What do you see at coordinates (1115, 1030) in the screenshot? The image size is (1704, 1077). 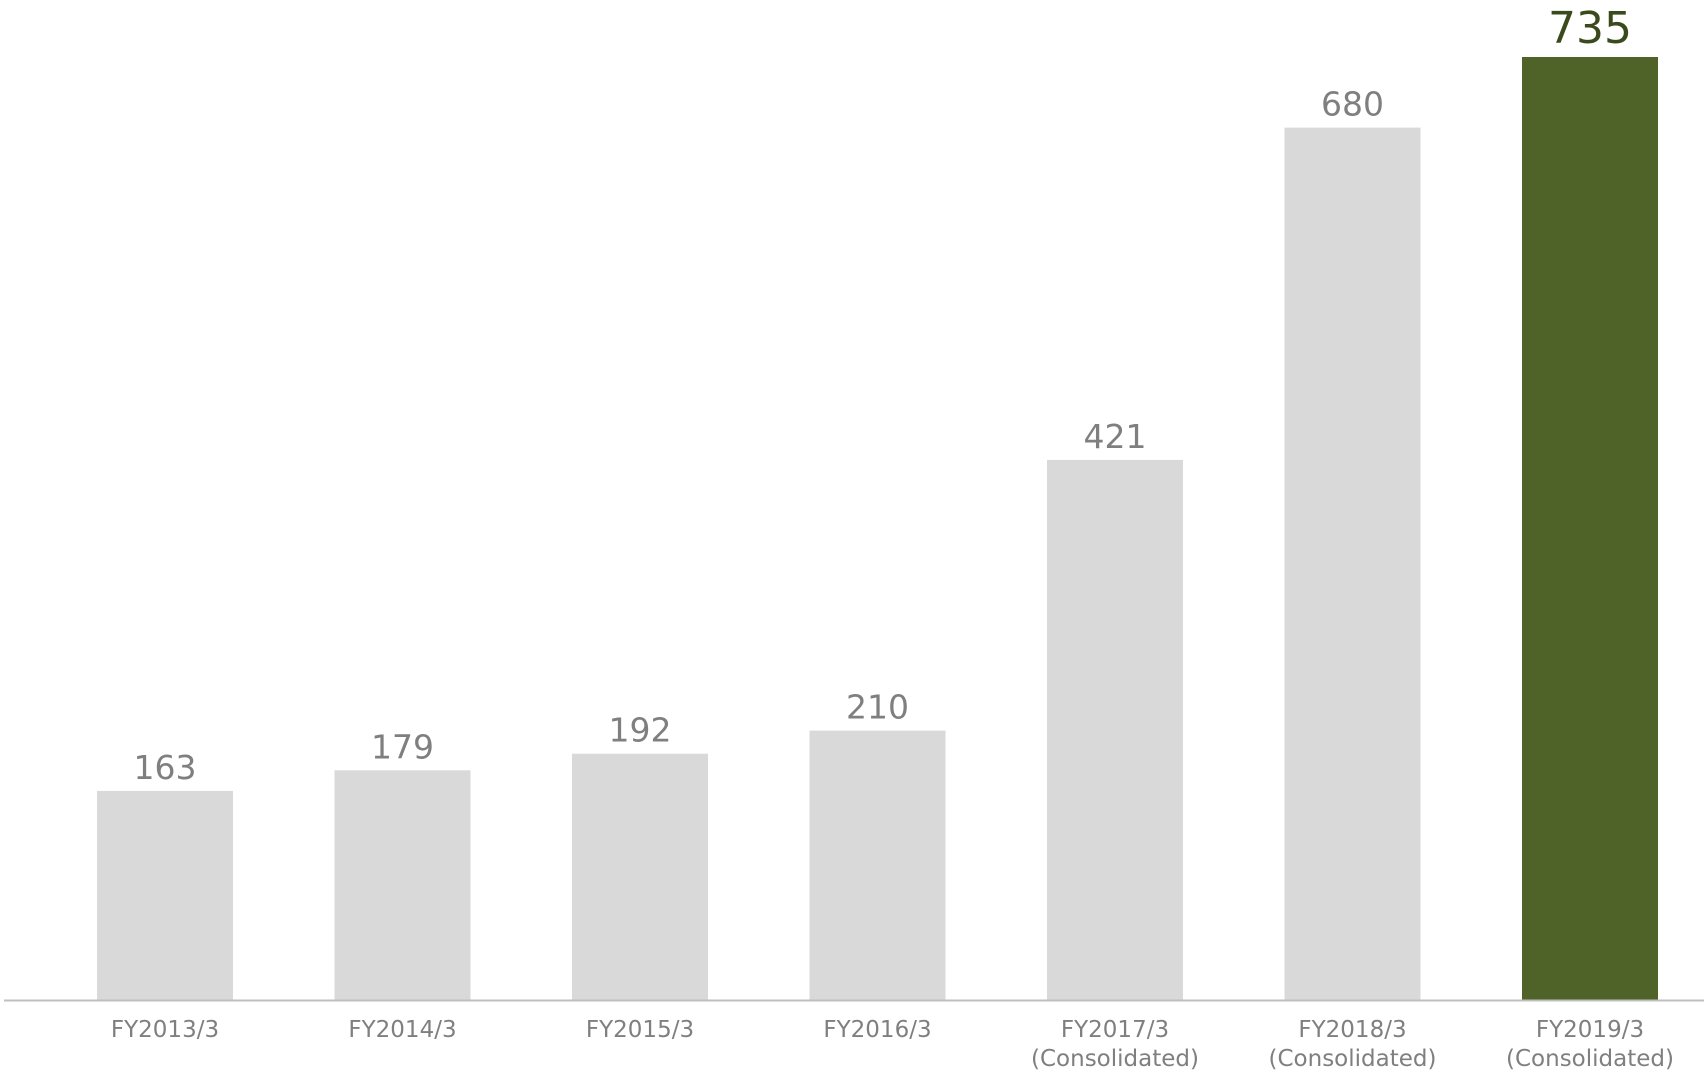 I see `x-tick-label-4-line-0: FY2017/3` at bounding box center [1115, 1030].